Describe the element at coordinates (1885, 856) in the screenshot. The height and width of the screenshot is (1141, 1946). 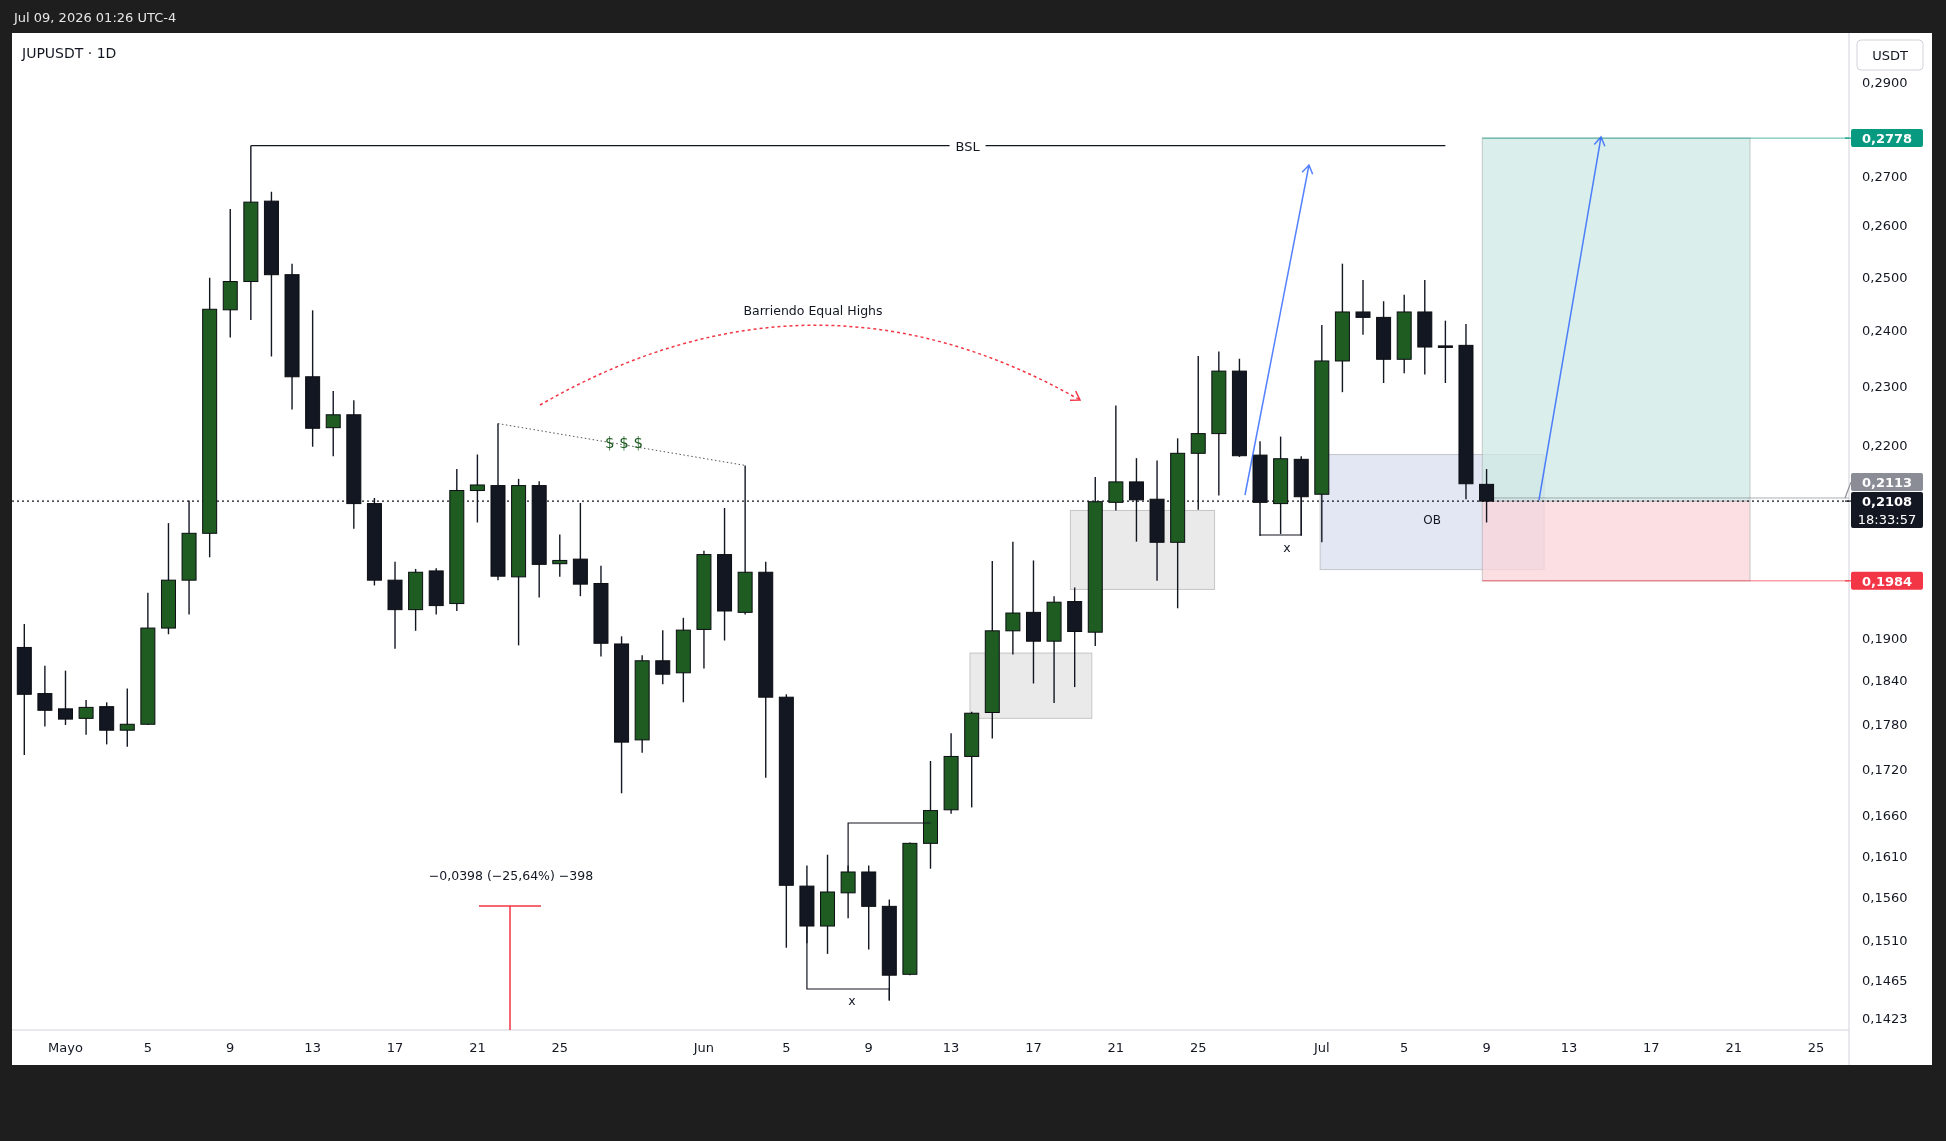
I see `y-tick-label: 0,1610` at that location.